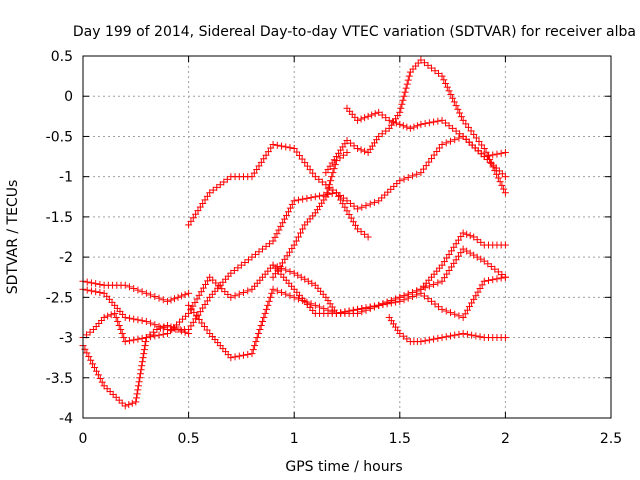 The height and width of the screenshot is (480, 640). What do you see at coordinates (59, 137) in the screenshot?
I see `y-tick-label: -0.5` at bounding box center [59, 137].